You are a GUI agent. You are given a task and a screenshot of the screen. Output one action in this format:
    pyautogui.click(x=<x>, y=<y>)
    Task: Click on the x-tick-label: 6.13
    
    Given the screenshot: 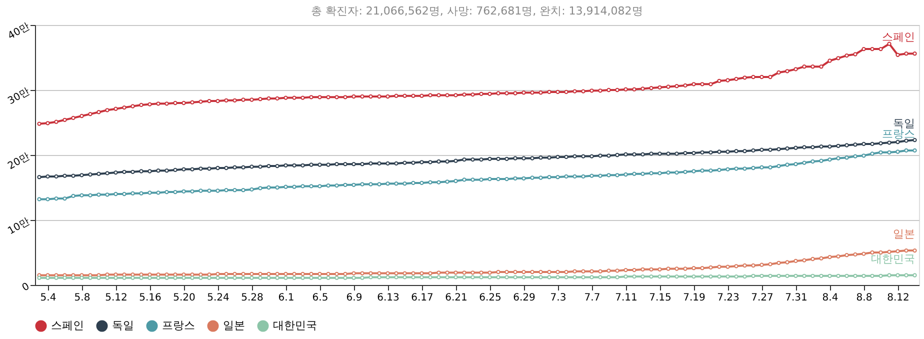 What is the action you would take?
    pyautogui.click(x=388, y=298)
    